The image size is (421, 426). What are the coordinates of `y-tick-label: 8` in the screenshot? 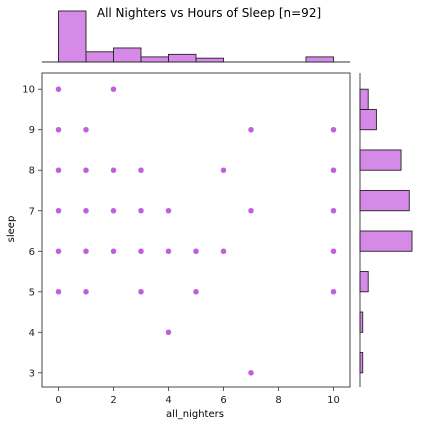 It's located at (32, 171).